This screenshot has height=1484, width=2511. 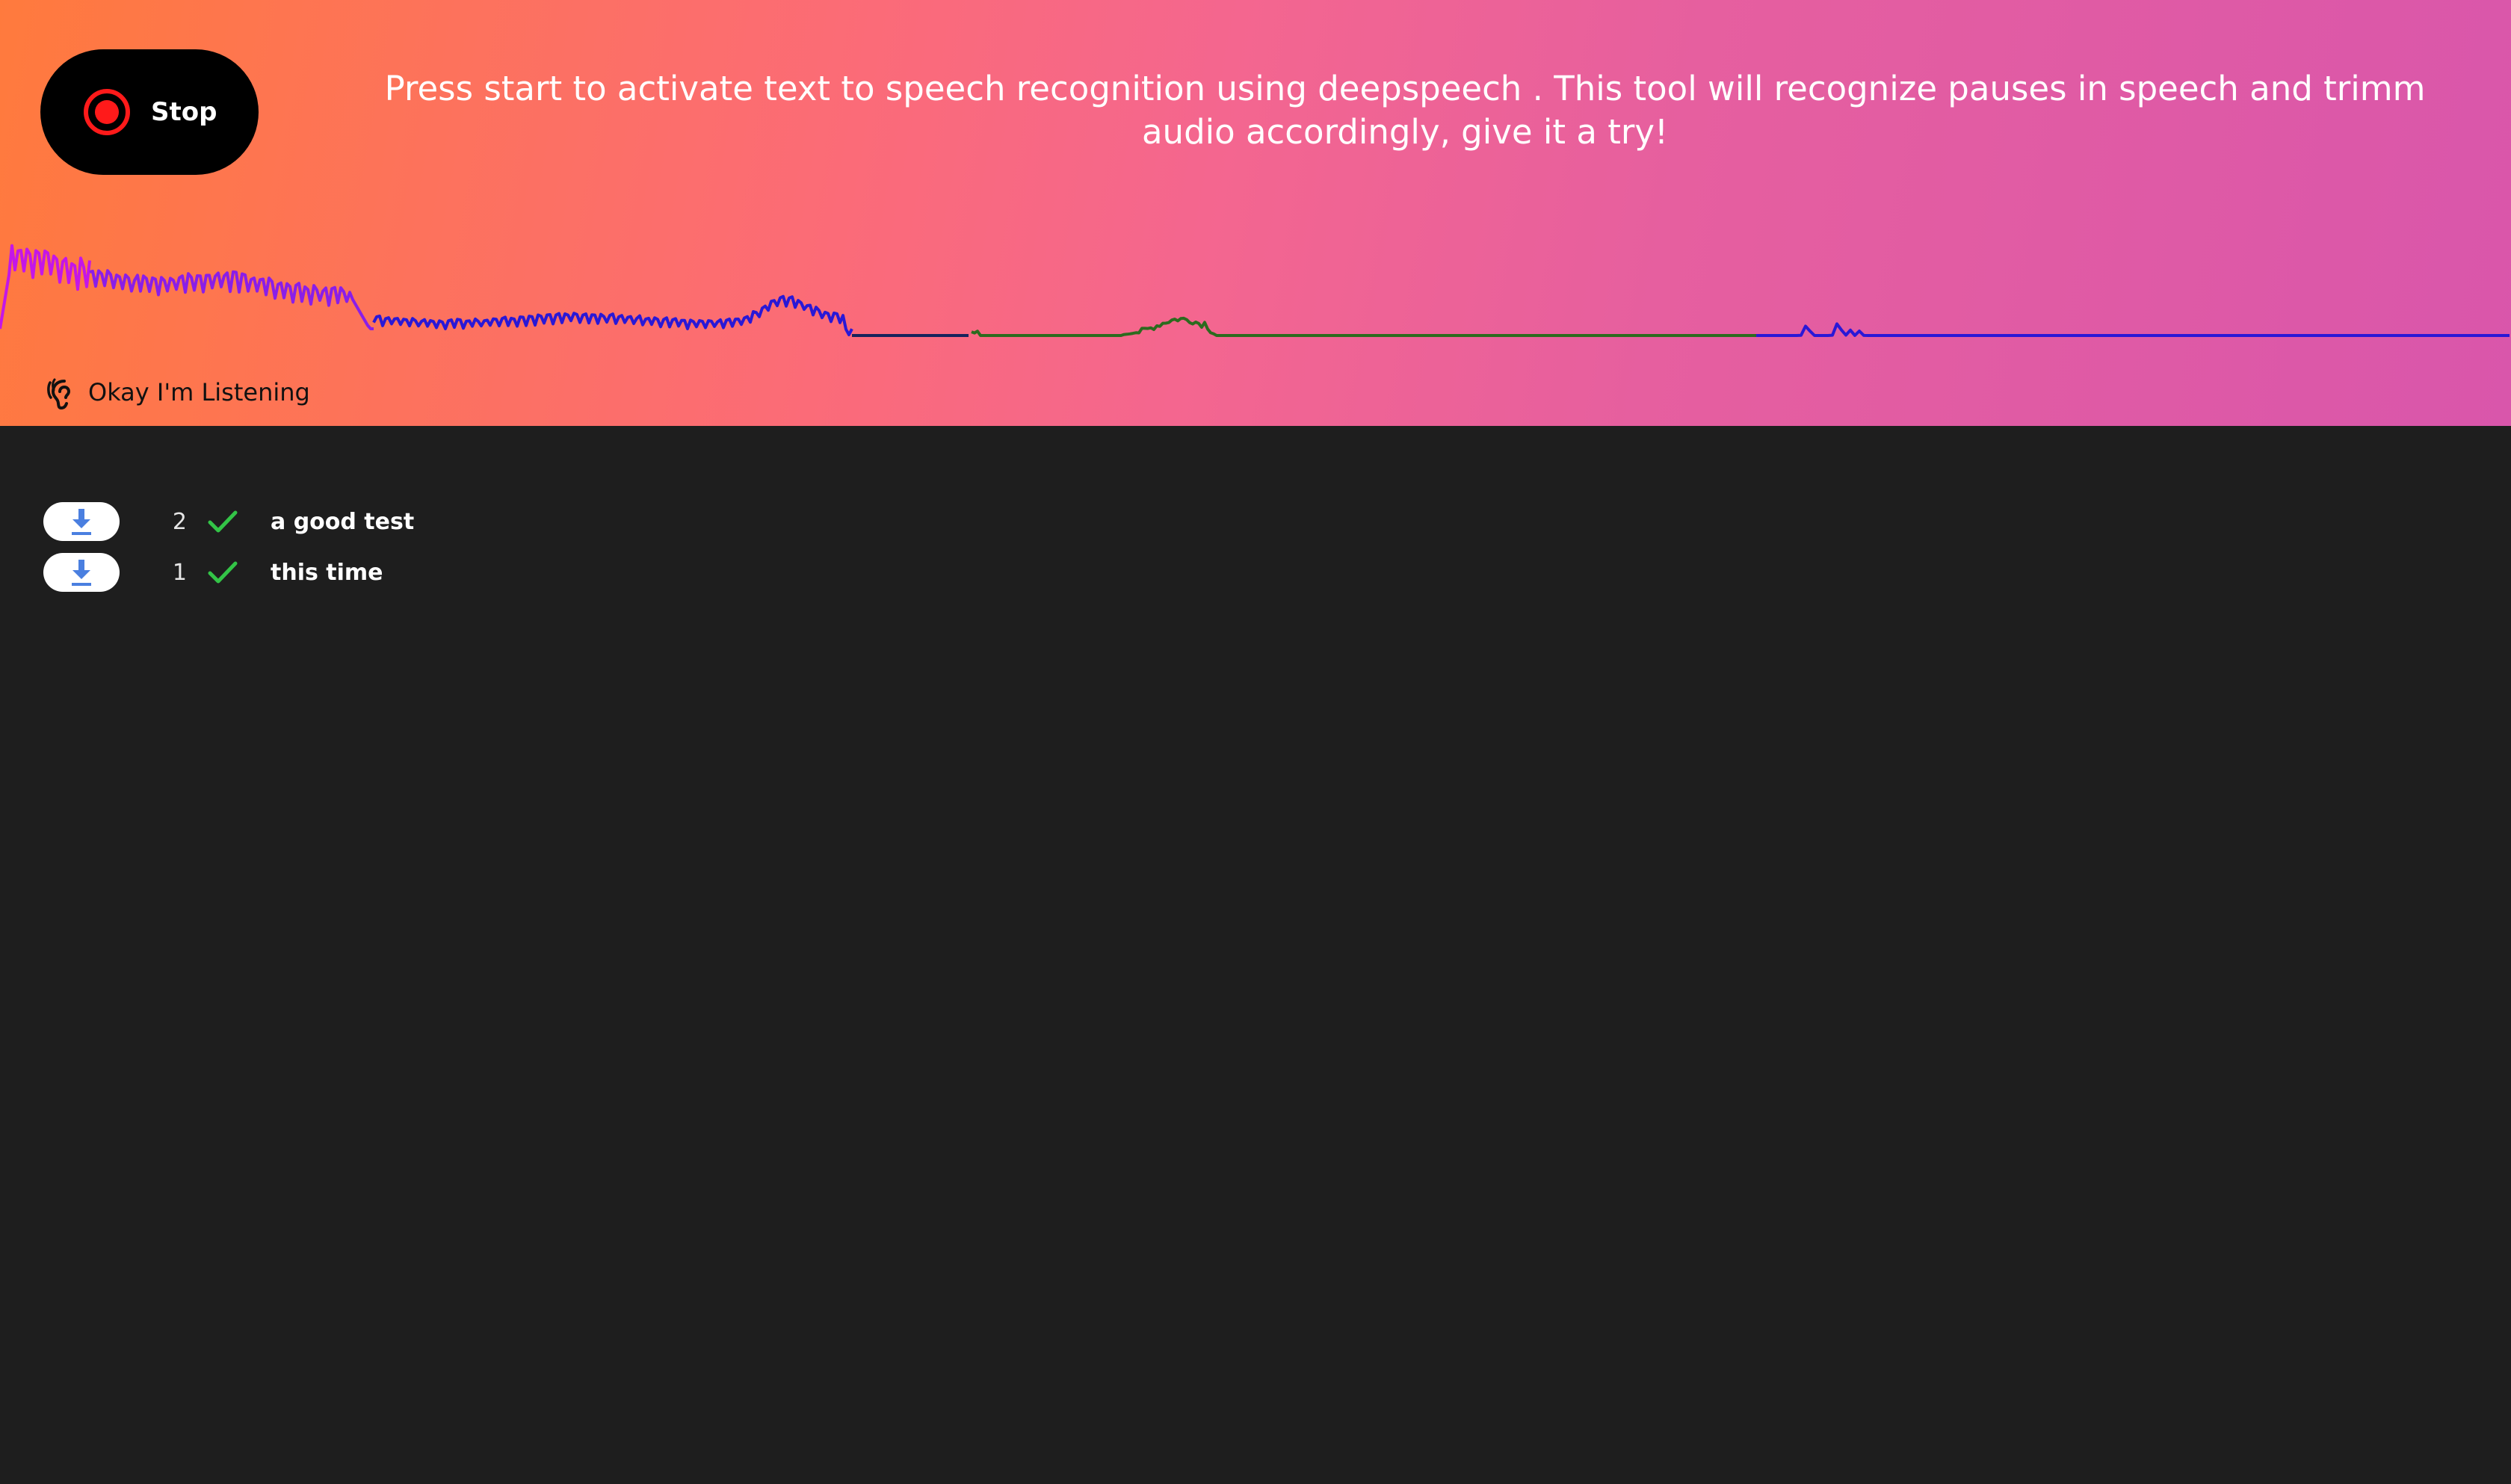 I want to click on stop-button-label: Stop, so click(x=184, y=112).